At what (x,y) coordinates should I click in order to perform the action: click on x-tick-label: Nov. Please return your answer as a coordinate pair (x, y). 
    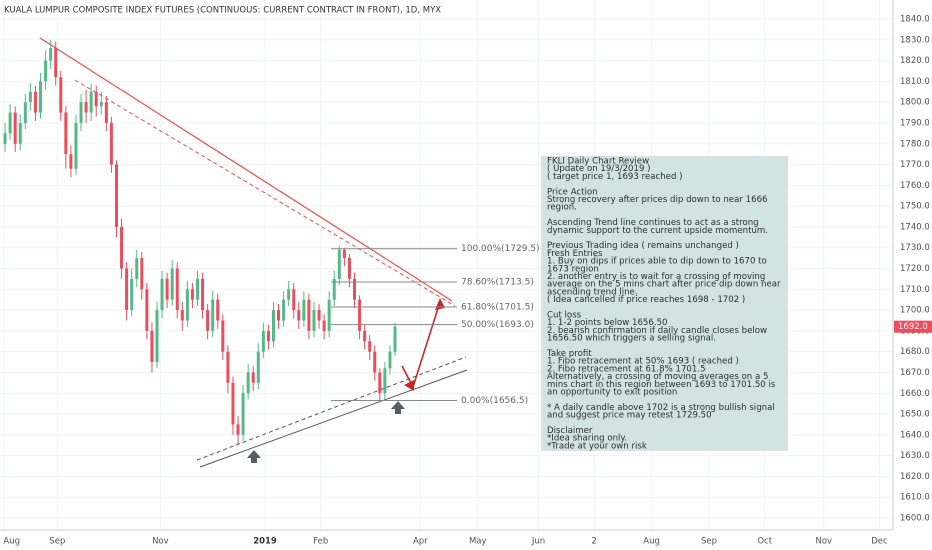
    Looking at the image, I should click on (160, 542).